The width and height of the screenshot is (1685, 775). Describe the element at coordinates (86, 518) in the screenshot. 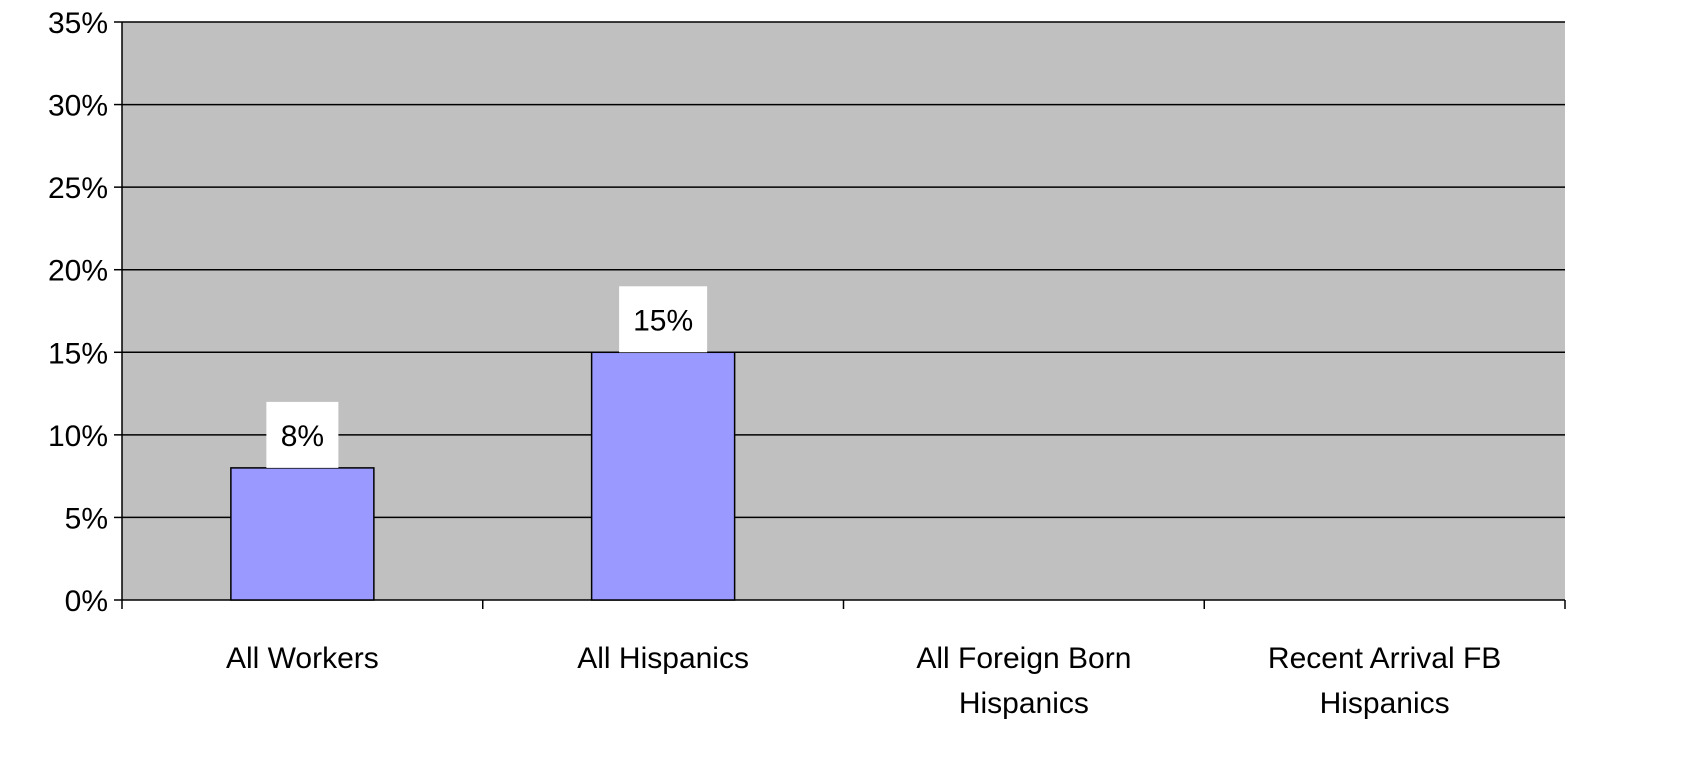

I see `y-tick-label: 5%` at that location.